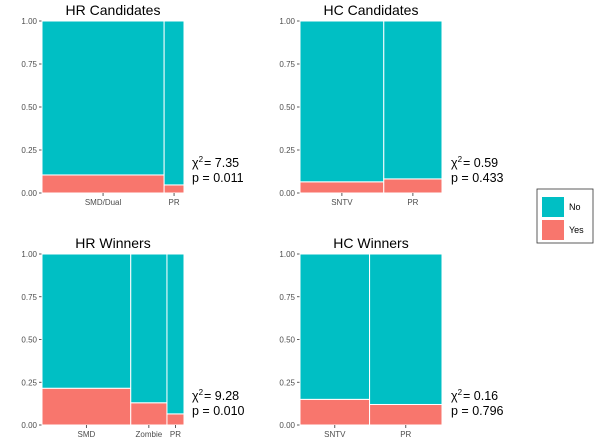 This screenshot has width=605, height=445. Describe the element at coordinates (86, 434) in the screenshot. I see `x-tick-label: SMD` at that location.